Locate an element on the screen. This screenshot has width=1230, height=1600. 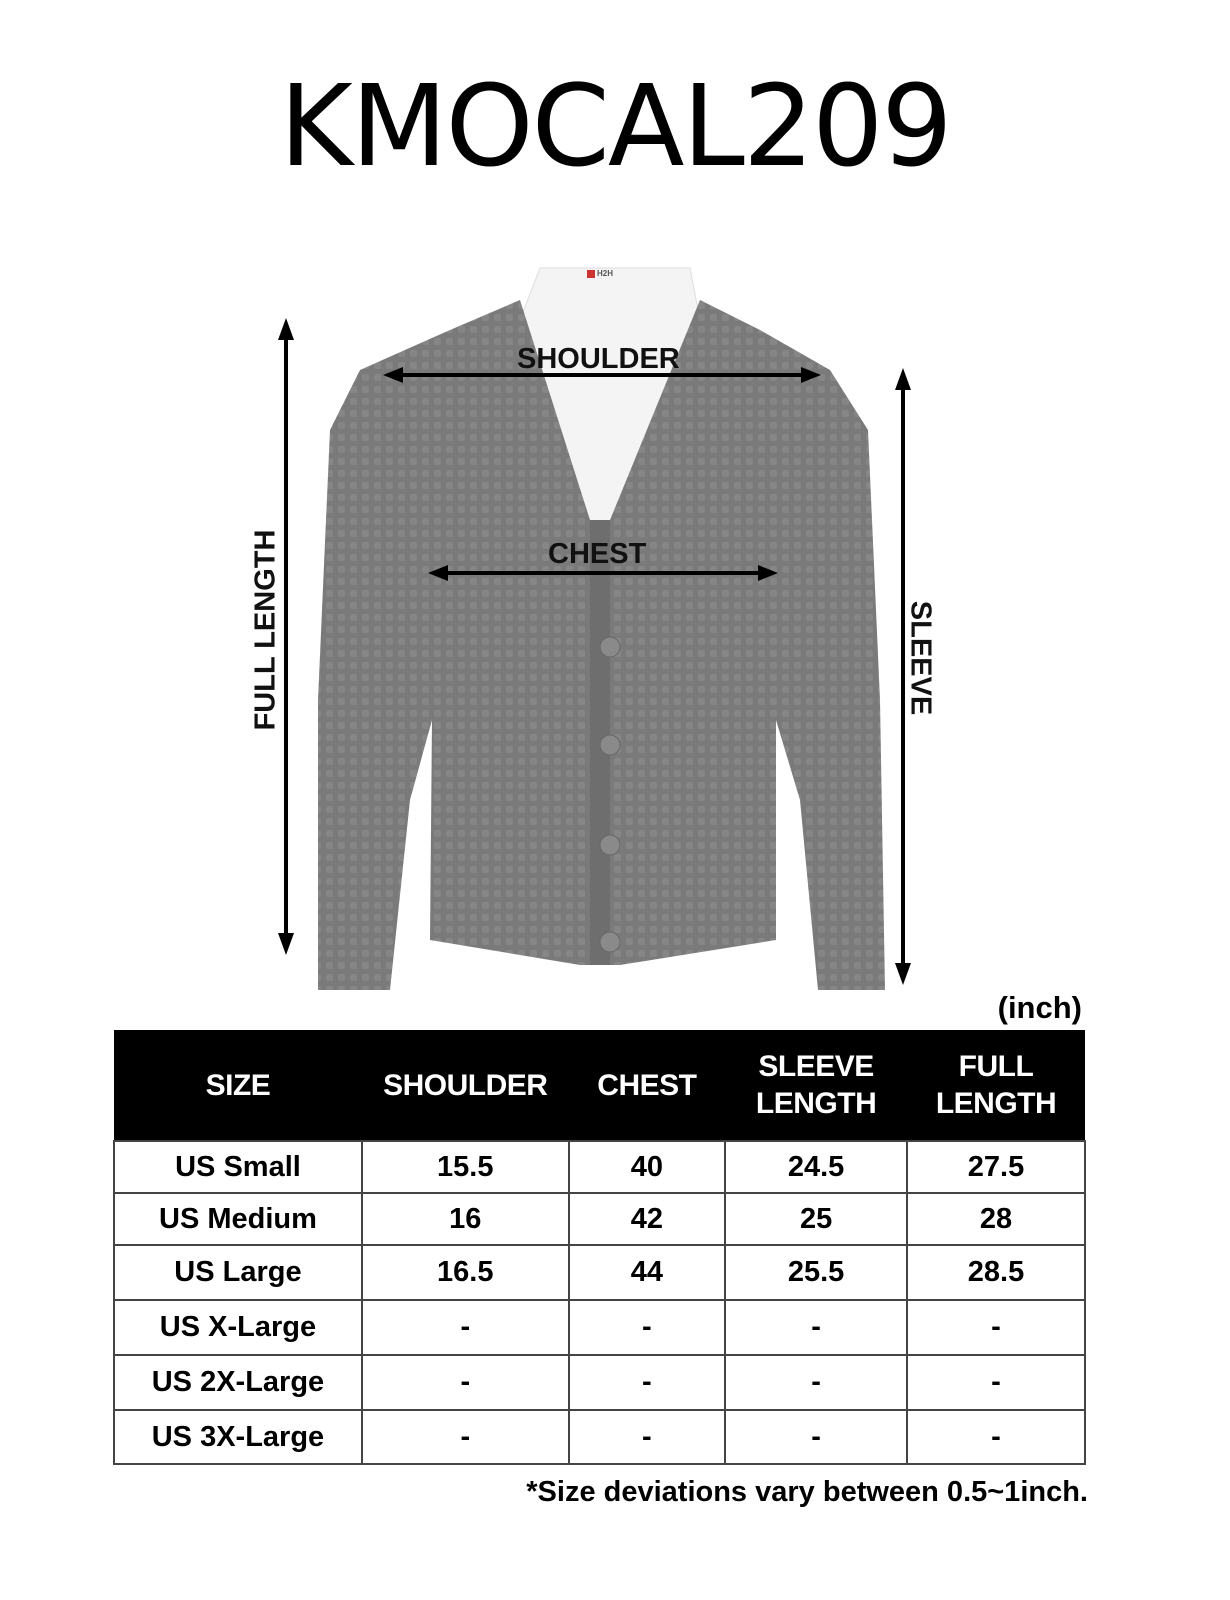
table-row: US 3X-Large - - - - is located at coordinates (600, 1437).